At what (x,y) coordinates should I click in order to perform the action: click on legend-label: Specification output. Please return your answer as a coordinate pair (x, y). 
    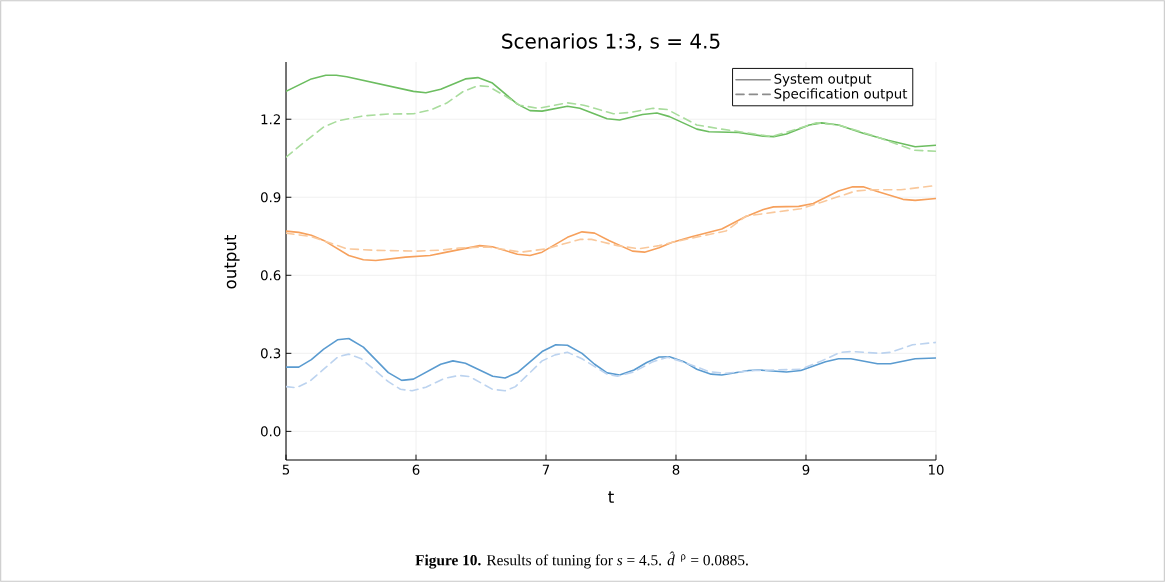
    Looking at the image, I should click on (841, 95).